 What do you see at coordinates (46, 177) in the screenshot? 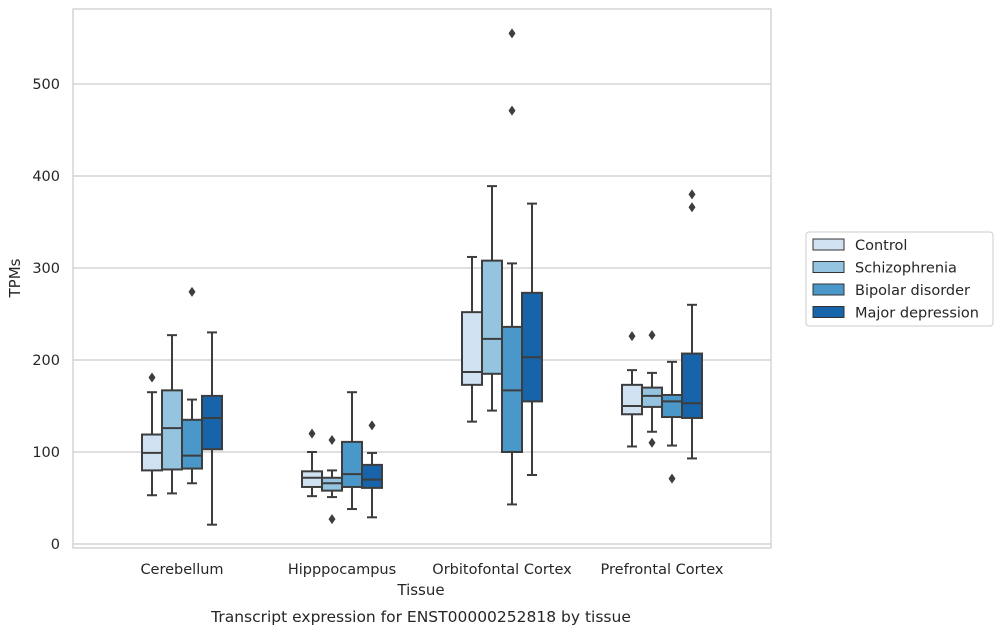
I see `y-tick-label: 400` at bounding box center [46, 177].